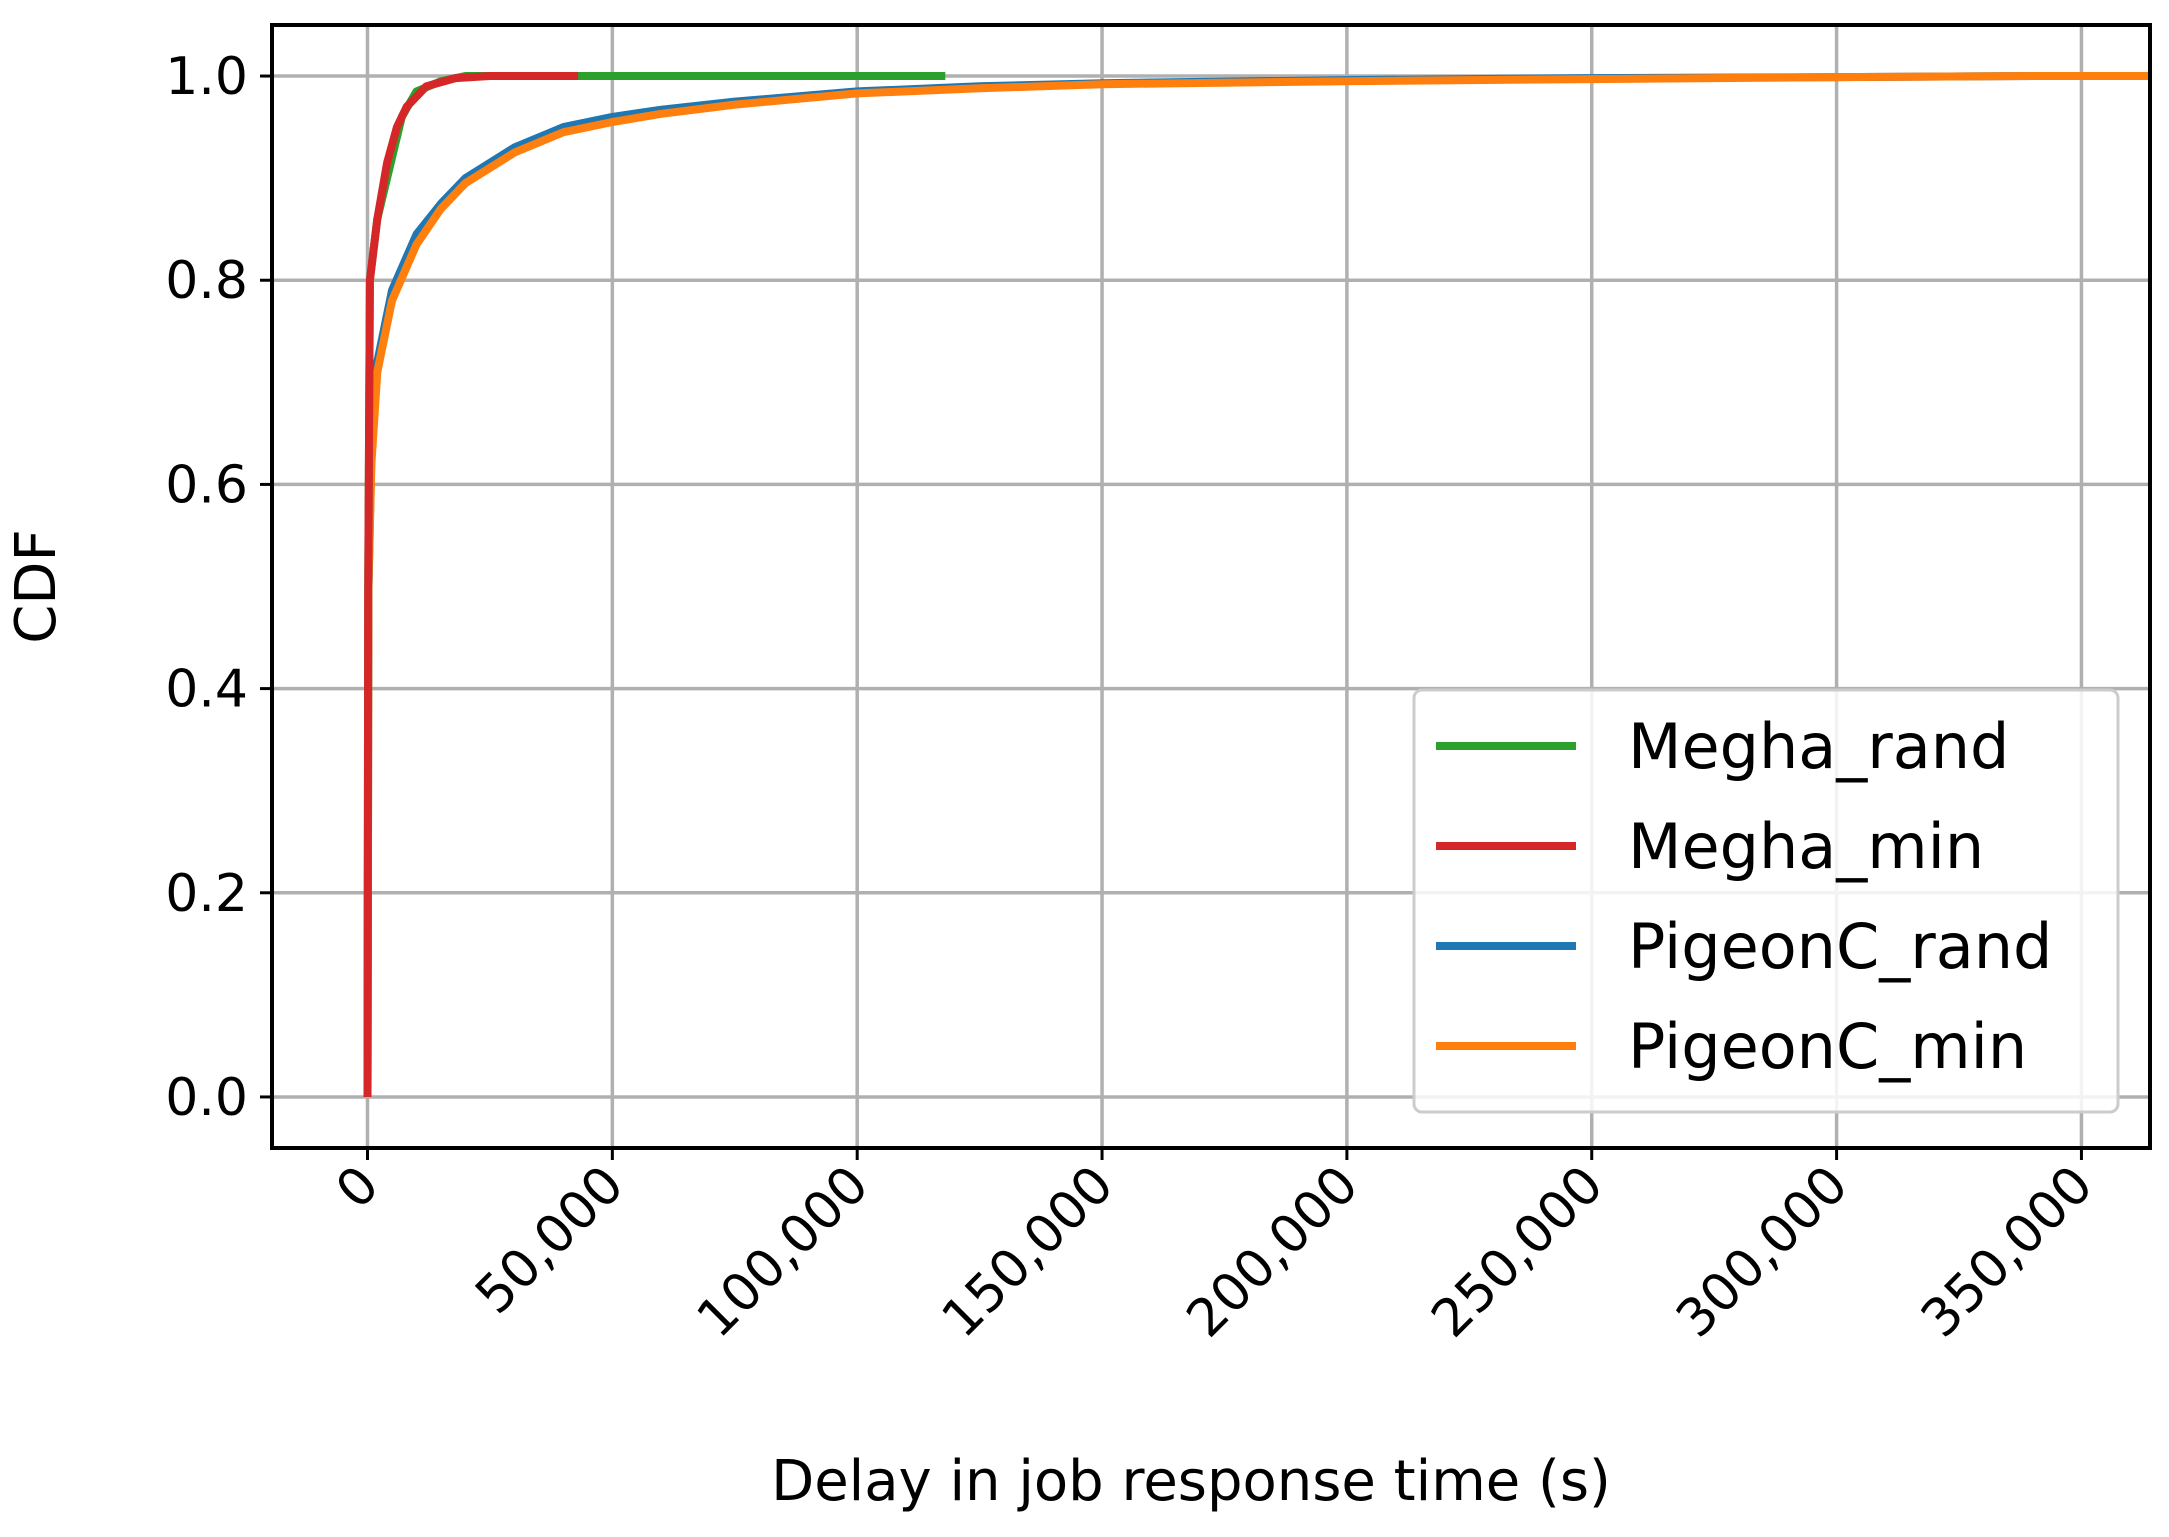 The width and height of the screenshot is (2169, 1537). Describe the element at coordinates (206, 485) in the screenshot. I see `y-tick-label: 0.6` at that location.